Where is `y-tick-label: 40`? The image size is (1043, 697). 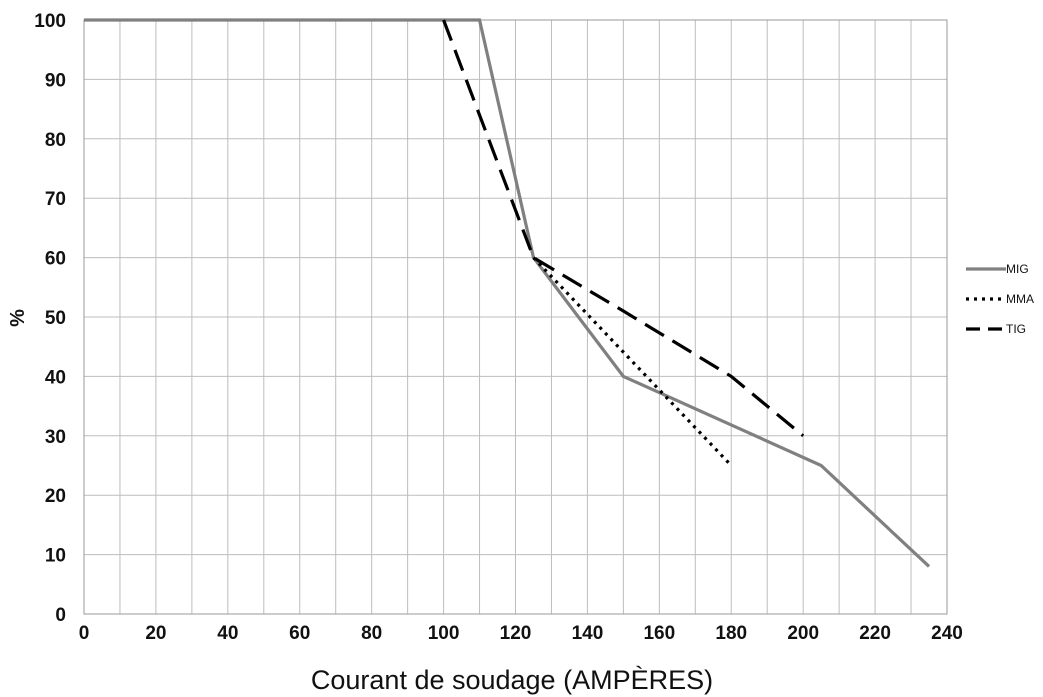 y-tick-label: 40 is located at coordinates (55, 377).